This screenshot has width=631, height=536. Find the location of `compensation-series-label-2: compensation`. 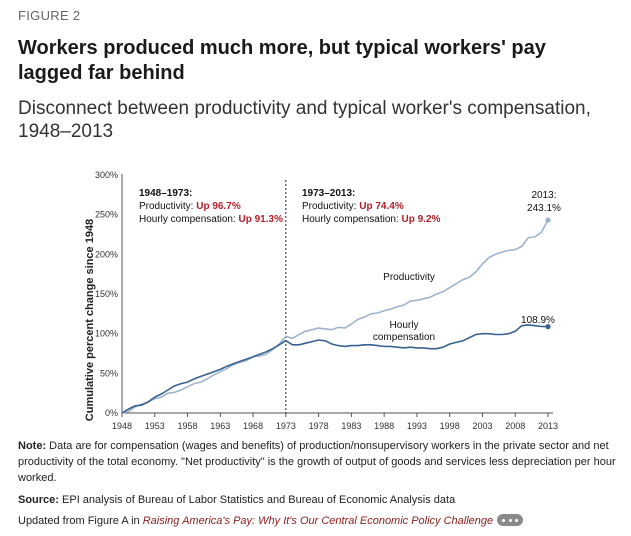

compensation-series-label-2: compensation is located at coordinates (404, 337).